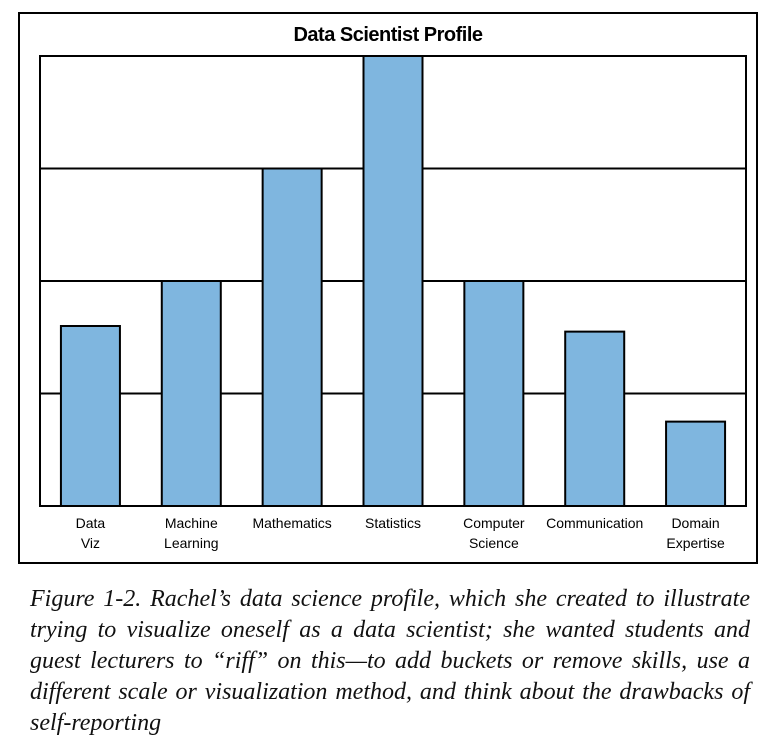  Describe the element at coordinates (695, 533) in the screenshot. I see `x-tick-label: Domain Expertise` at that location.